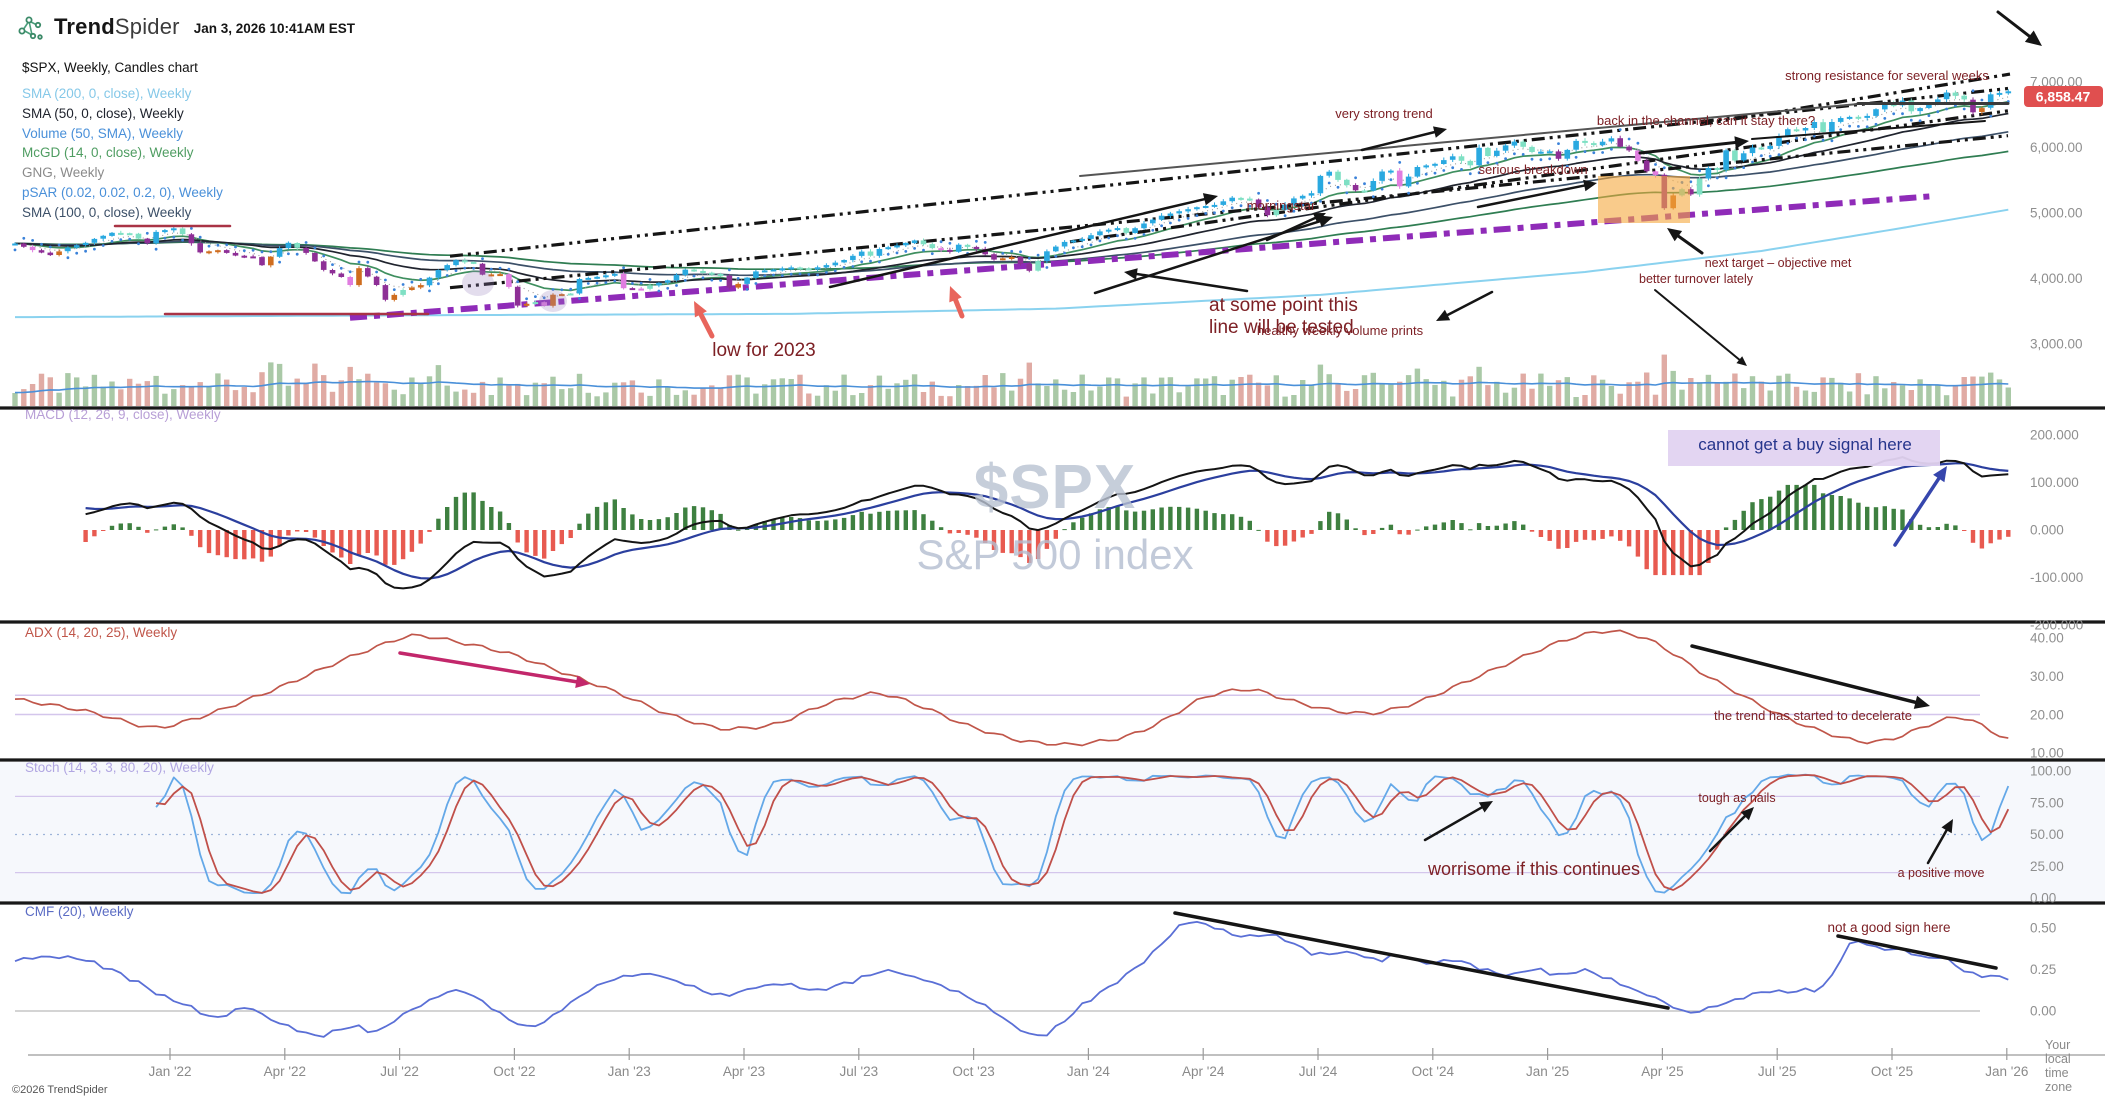  What do you see at coordinates (103, 113) in the screenshot?
I see `legend-item-1: SMA (50, 0, close), Weekly` at bounding box center [103, 113].